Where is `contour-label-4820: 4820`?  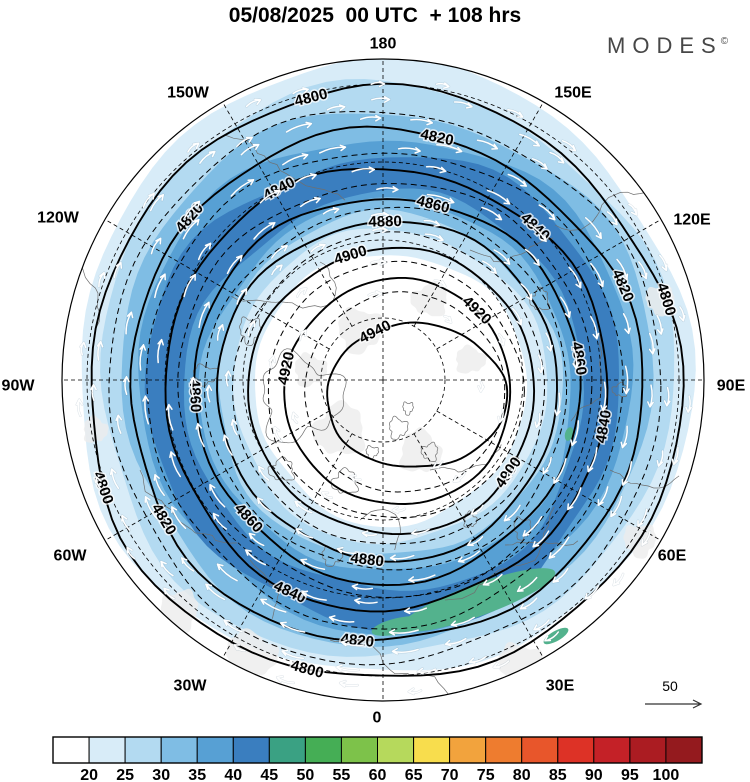
contour-label-4820: 4820 is located at coordinates (357, 640).